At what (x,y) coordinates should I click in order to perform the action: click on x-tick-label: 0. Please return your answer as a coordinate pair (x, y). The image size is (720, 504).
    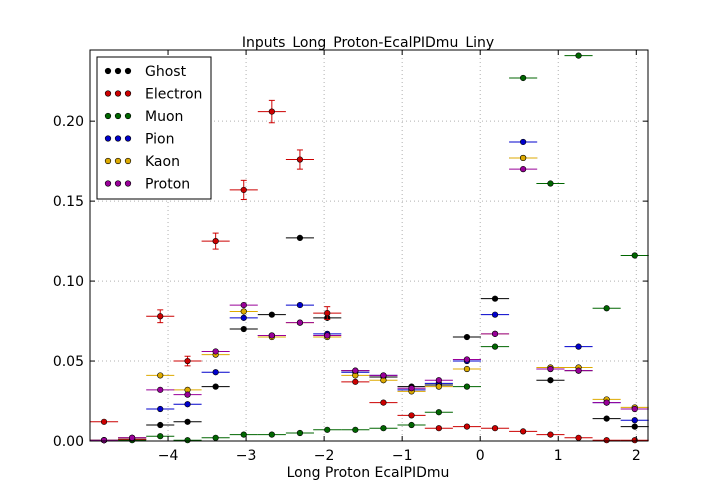
    Looking at the image, I should click on (480, 456).